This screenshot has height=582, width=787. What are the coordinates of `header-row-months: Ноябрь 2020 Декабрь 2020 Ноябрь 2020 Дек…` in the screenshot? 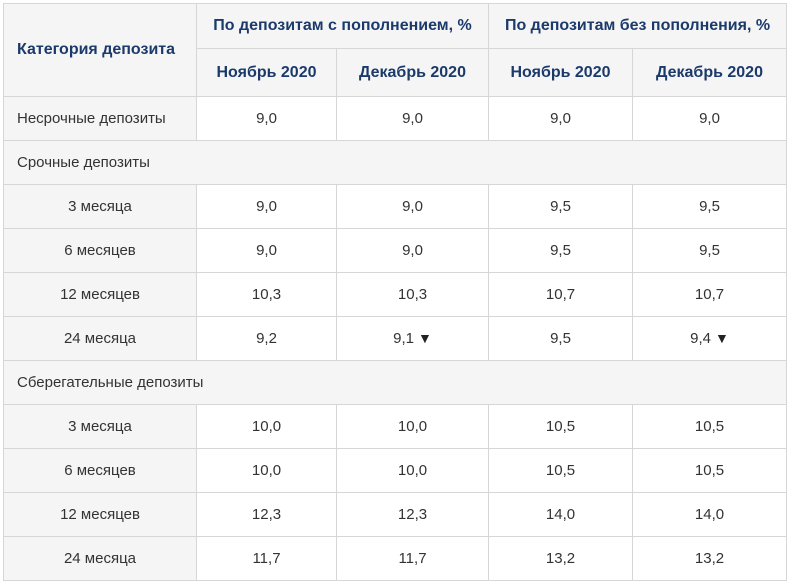 It's located at (395, 72).